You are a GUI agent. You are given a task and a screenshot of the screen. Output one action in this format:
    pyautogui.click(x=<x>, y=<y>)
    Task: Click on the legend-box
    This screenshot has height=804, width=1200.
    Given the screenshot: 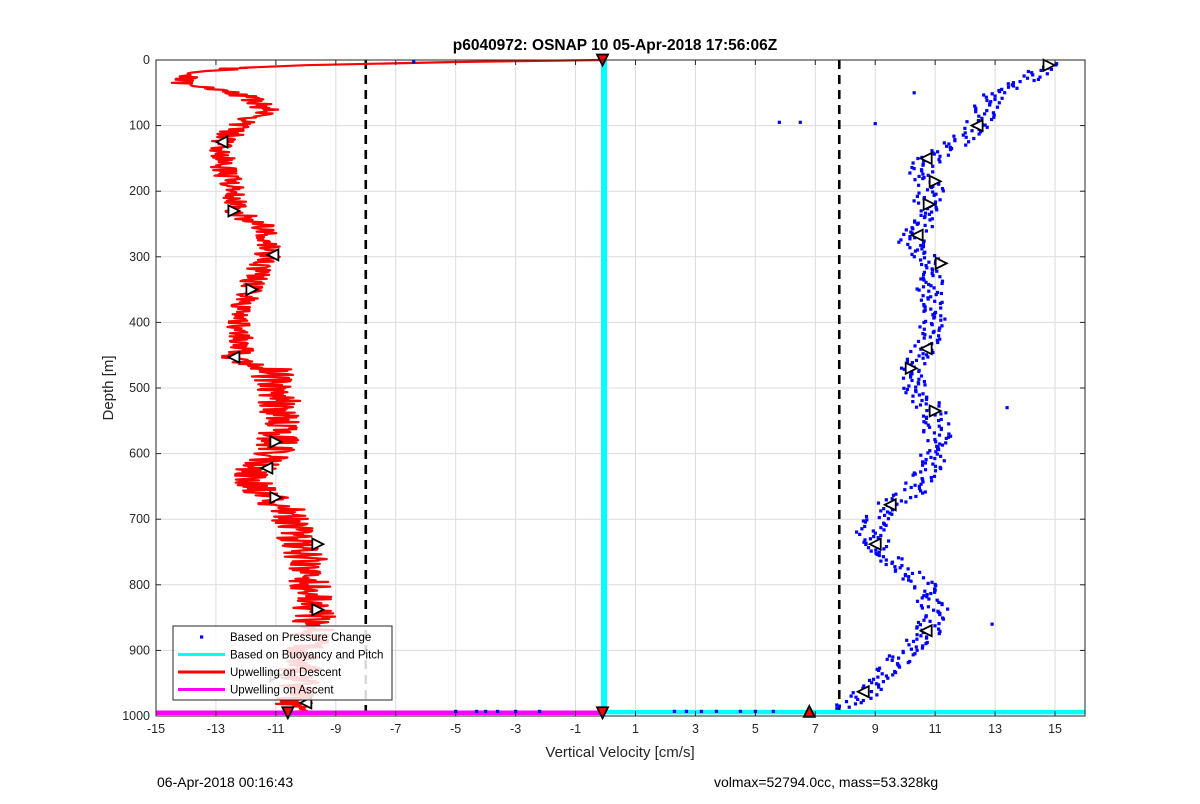 What is the action you would take?
    pyautogui.click(x=282, y=663)
    